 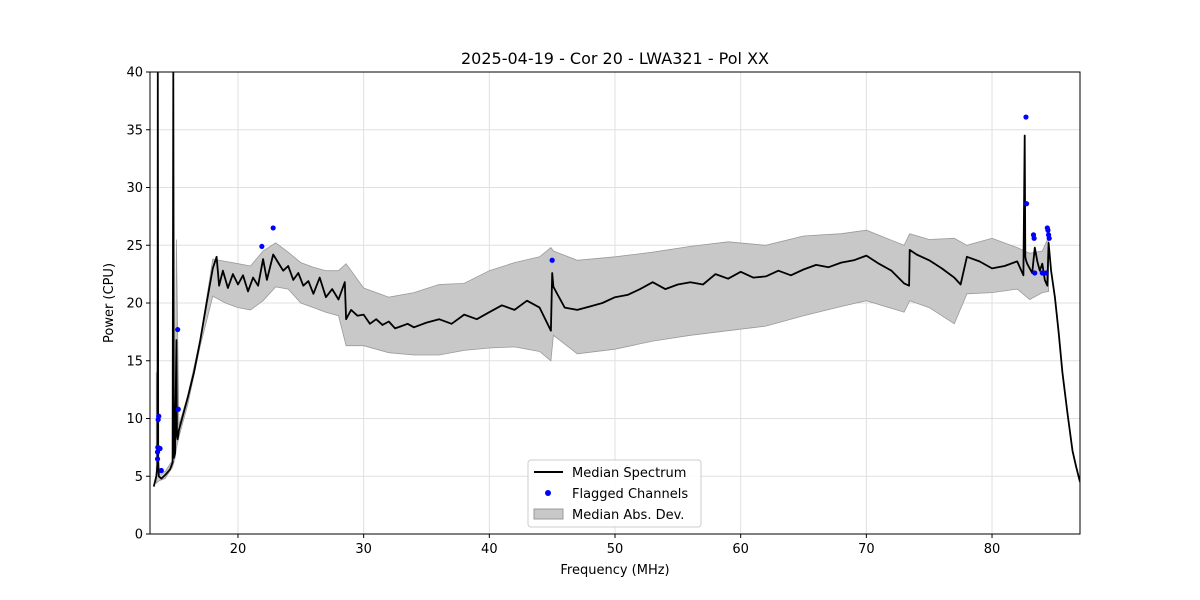 What do you see at coordinates (139, 477) in the screenshot?
I see `y-tick-label: 5` at bounding box center [139, 477].